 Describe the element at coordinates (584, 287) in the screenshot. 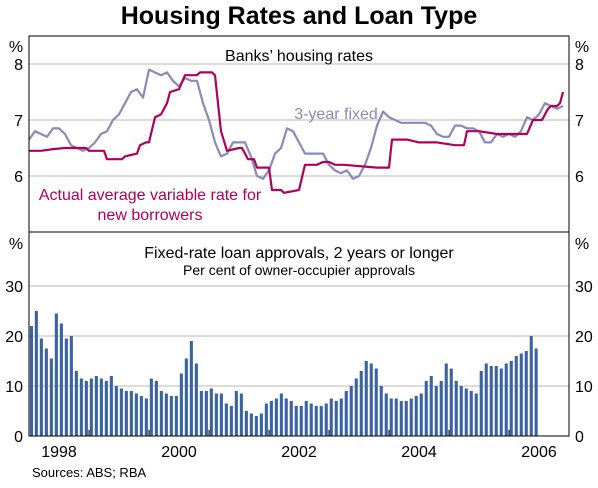

I see `approvals-ytick-right: 30` at that location.